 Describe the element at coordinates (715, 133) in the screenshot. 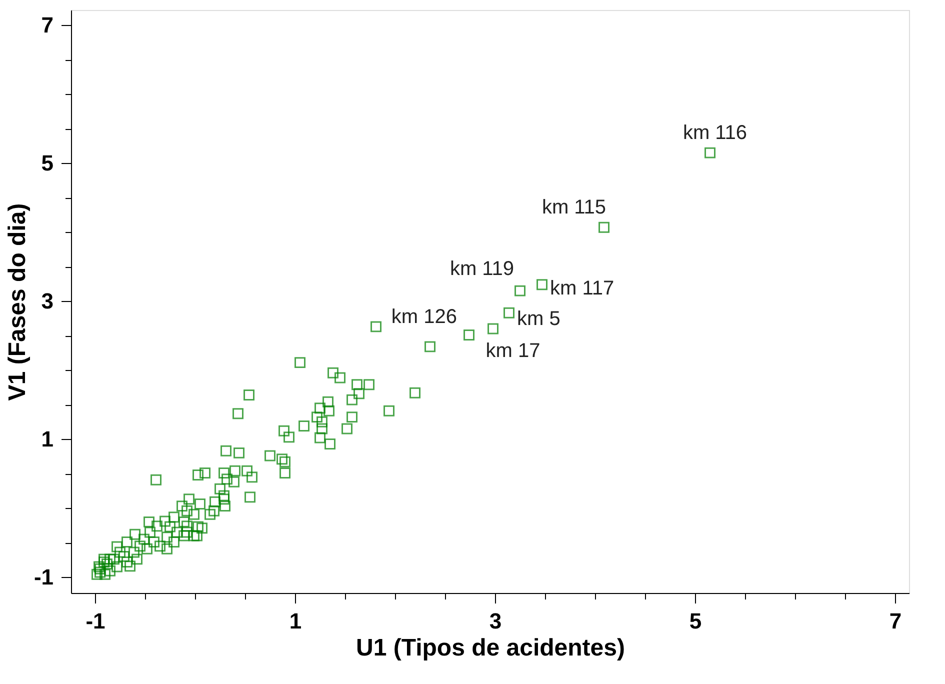

I see `annotation: km 116` at that location.